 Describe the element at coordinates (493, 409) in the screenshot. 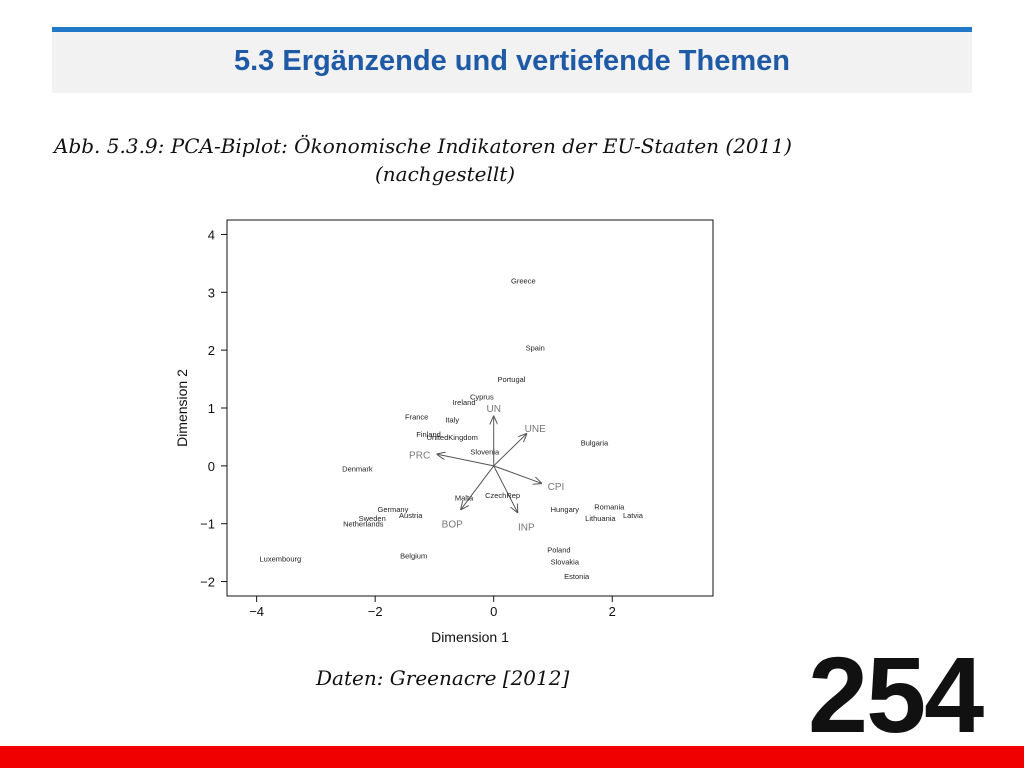

I see `loading-label: UN` at that location.